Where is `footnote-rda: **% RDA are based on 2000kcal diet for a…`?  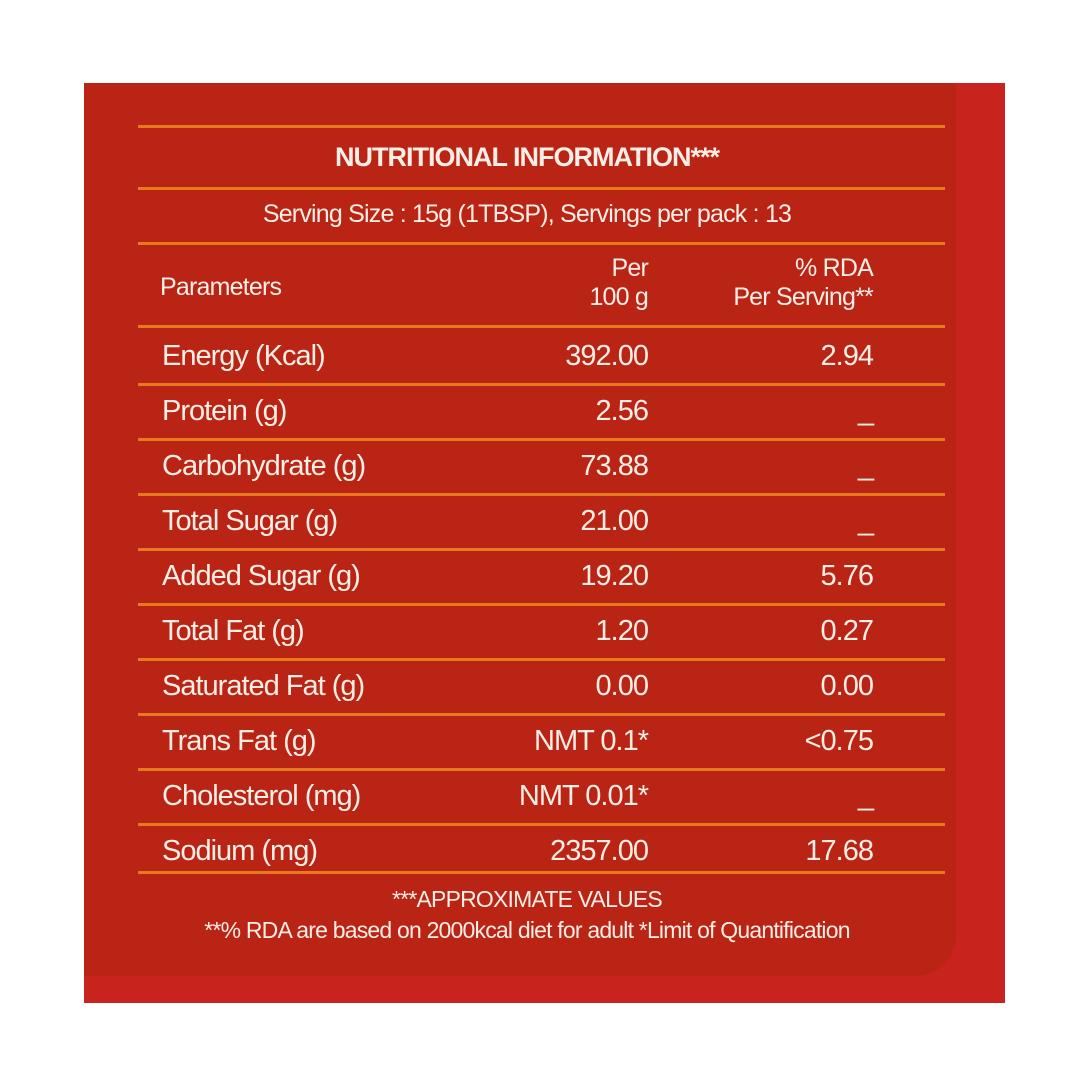
footnote-rda: **% RDA are based on 2000kcal diet for a… is located at coordinates (527, 930).